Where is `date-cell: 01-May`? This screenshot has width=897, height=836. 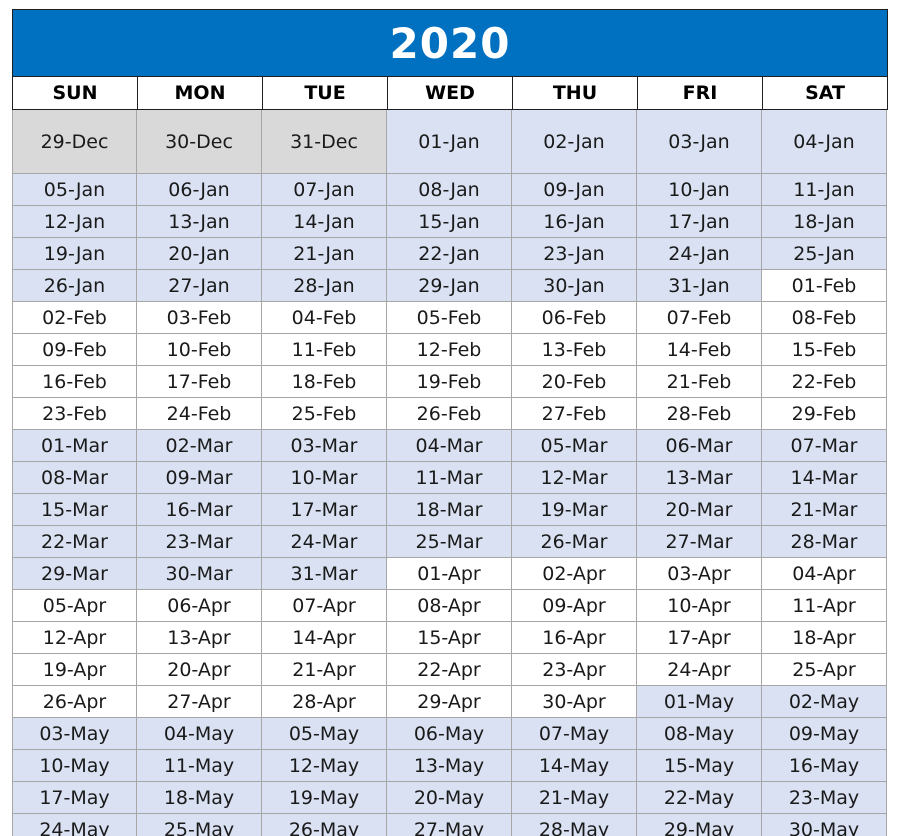 date-cell: 01-May is located at coordinates (699, 702).